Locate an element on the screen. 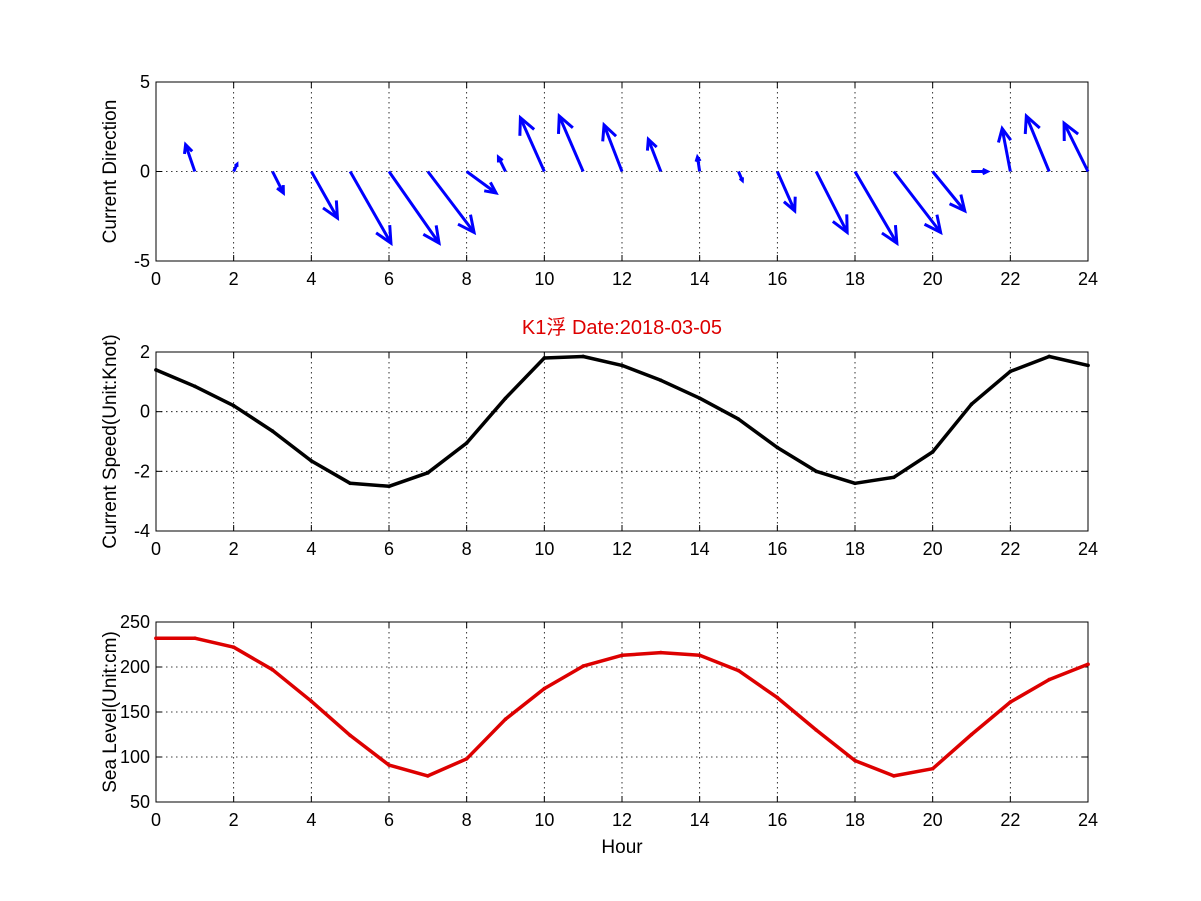  x-tick-label: 0 is located at coordinates (156, 549).